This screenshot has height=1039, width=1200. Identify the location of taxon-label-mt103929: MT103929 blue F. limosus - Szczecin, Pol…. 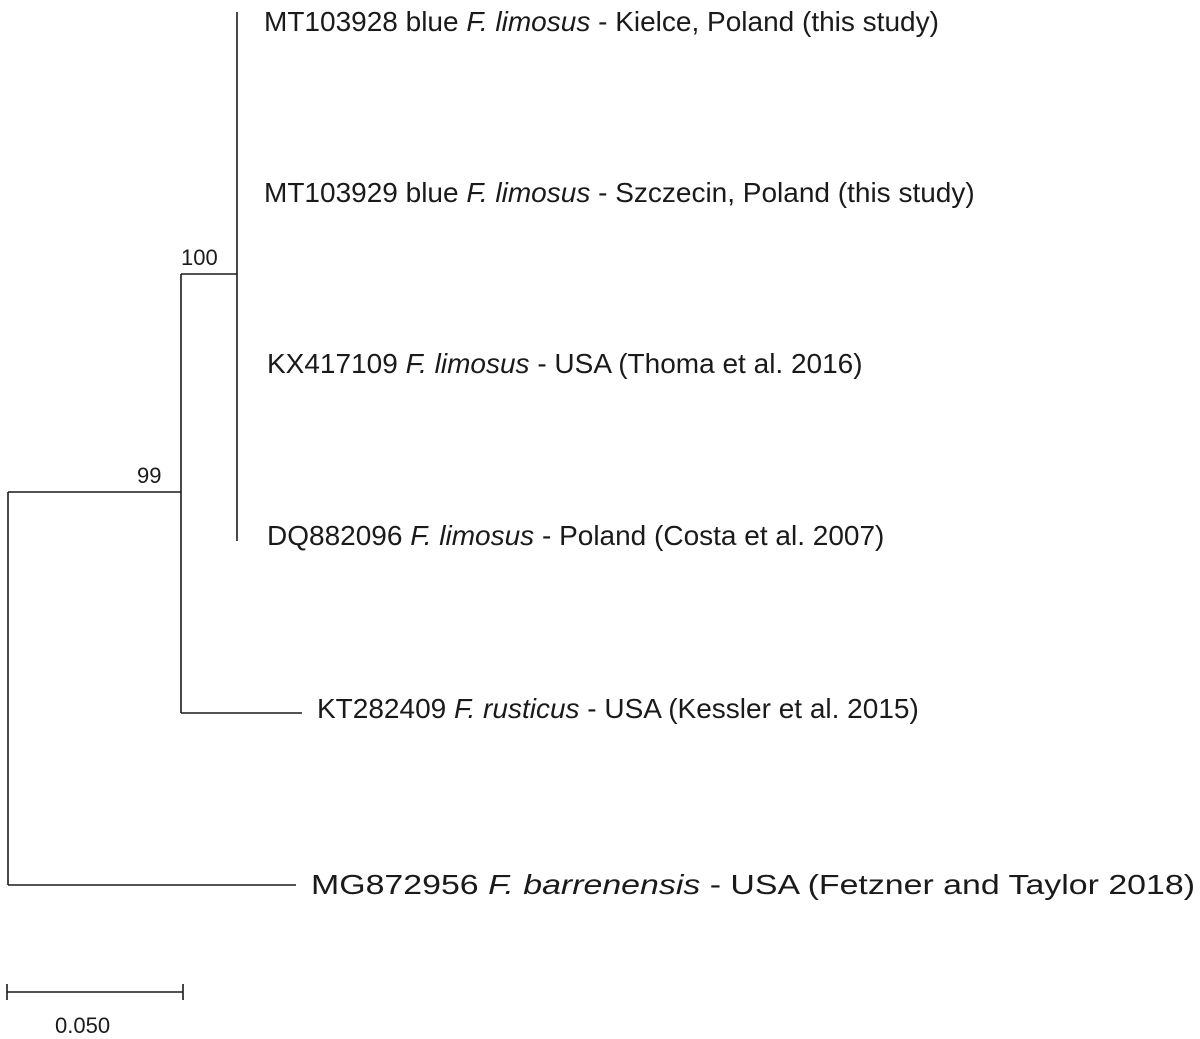
(619, 192).